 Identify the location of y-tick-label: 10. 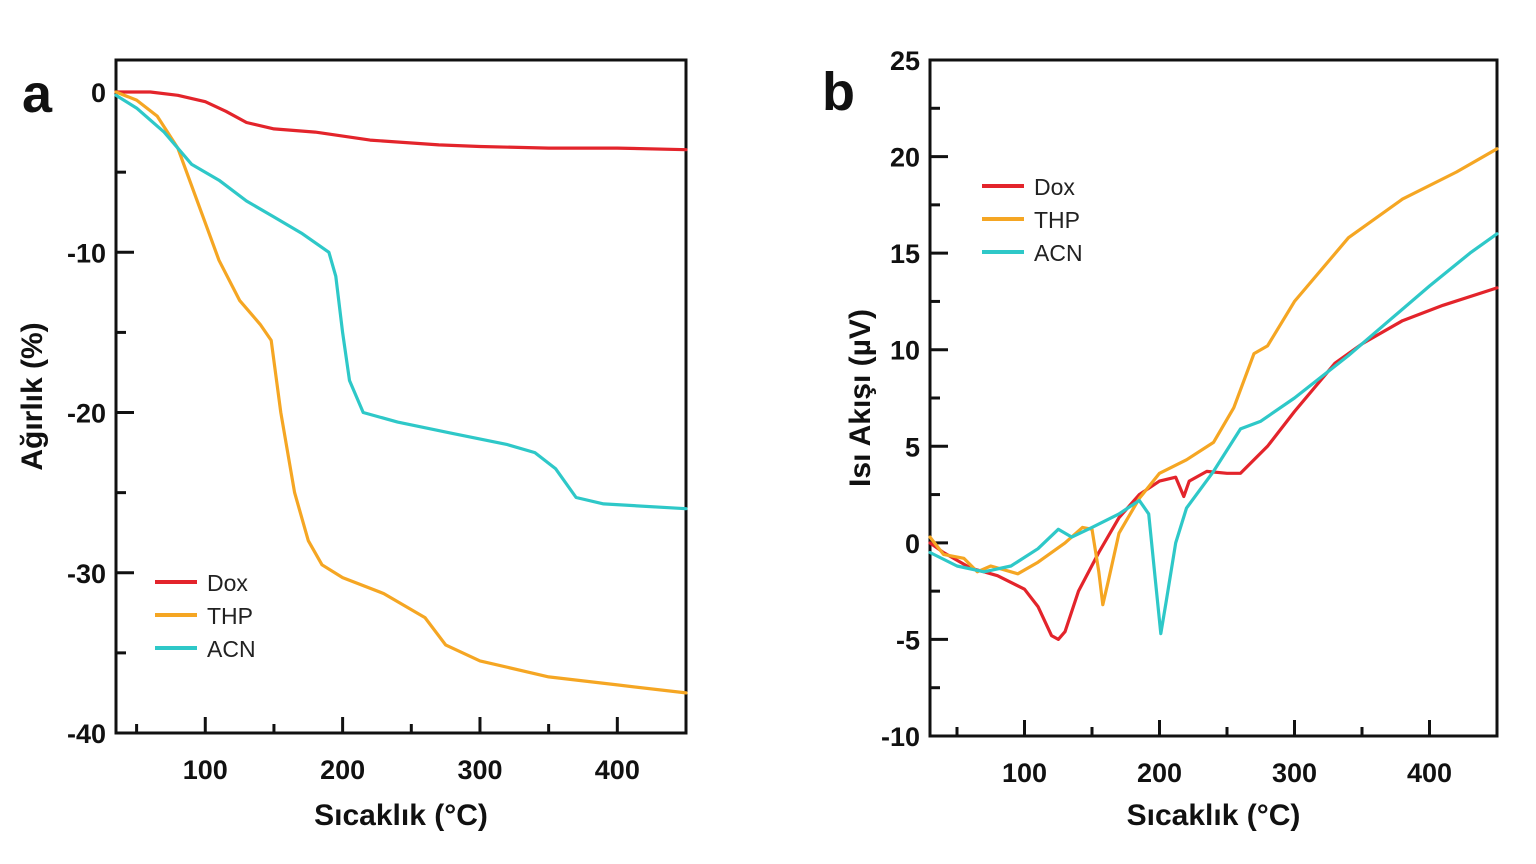
(905, 351).